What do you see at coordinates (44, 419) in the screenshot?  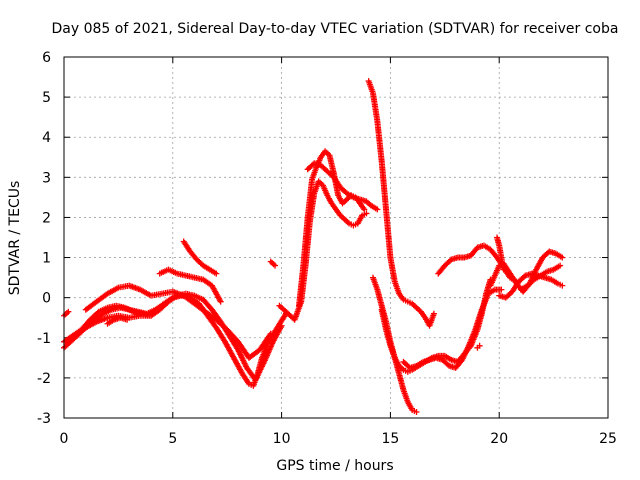 I see `y-tick-label: -3` at bounding box center [44, 419].